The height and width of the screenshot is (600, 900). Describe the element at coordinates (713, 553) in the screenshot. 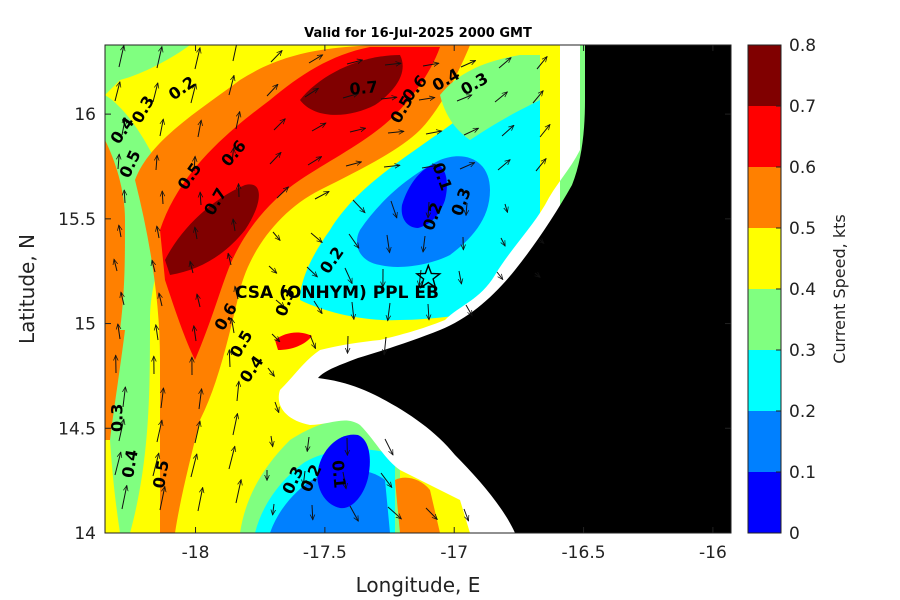

I see `x-tick-label: -16` at that location.